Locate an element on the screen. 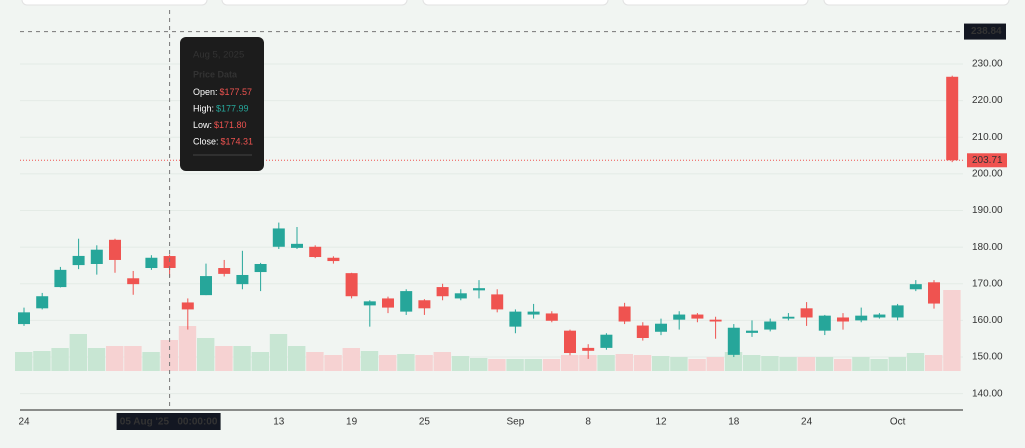 The width and height of the screenshot is (1025, 448). tooltip-row-value: $177.57 is located at coordinates (236, 92).